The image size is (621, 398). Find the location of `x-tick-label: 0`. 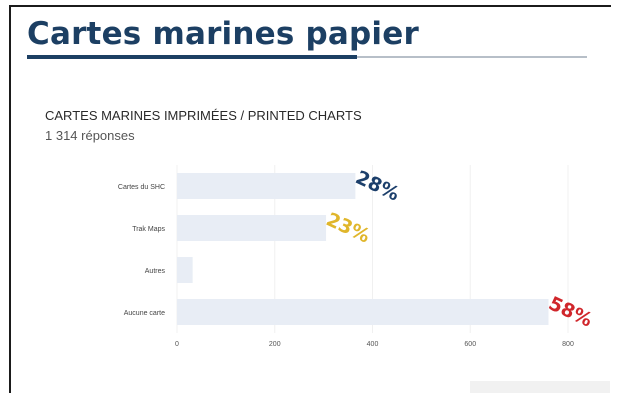

x-tick-label: 0 is located at coordinates (177, 344).